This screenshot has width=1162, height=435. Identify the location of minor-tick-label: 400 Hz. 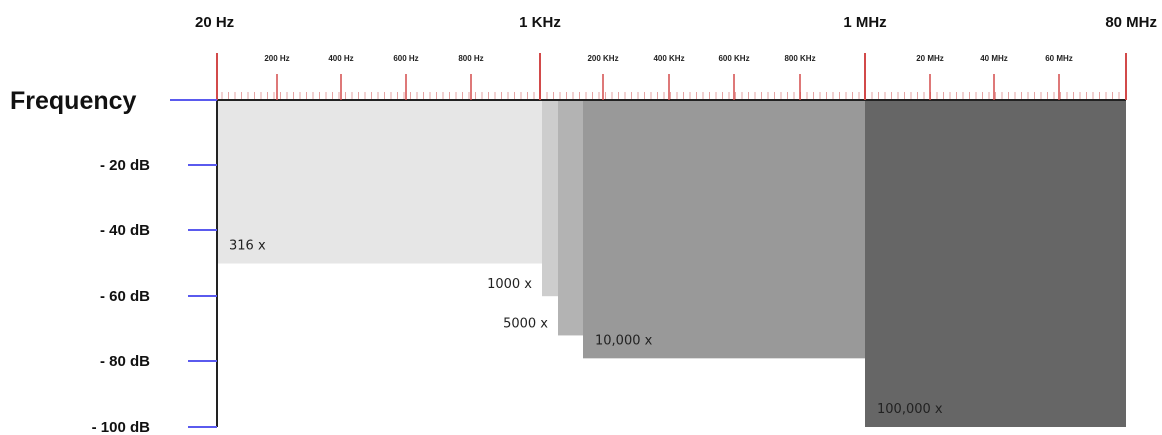
(340, 58).